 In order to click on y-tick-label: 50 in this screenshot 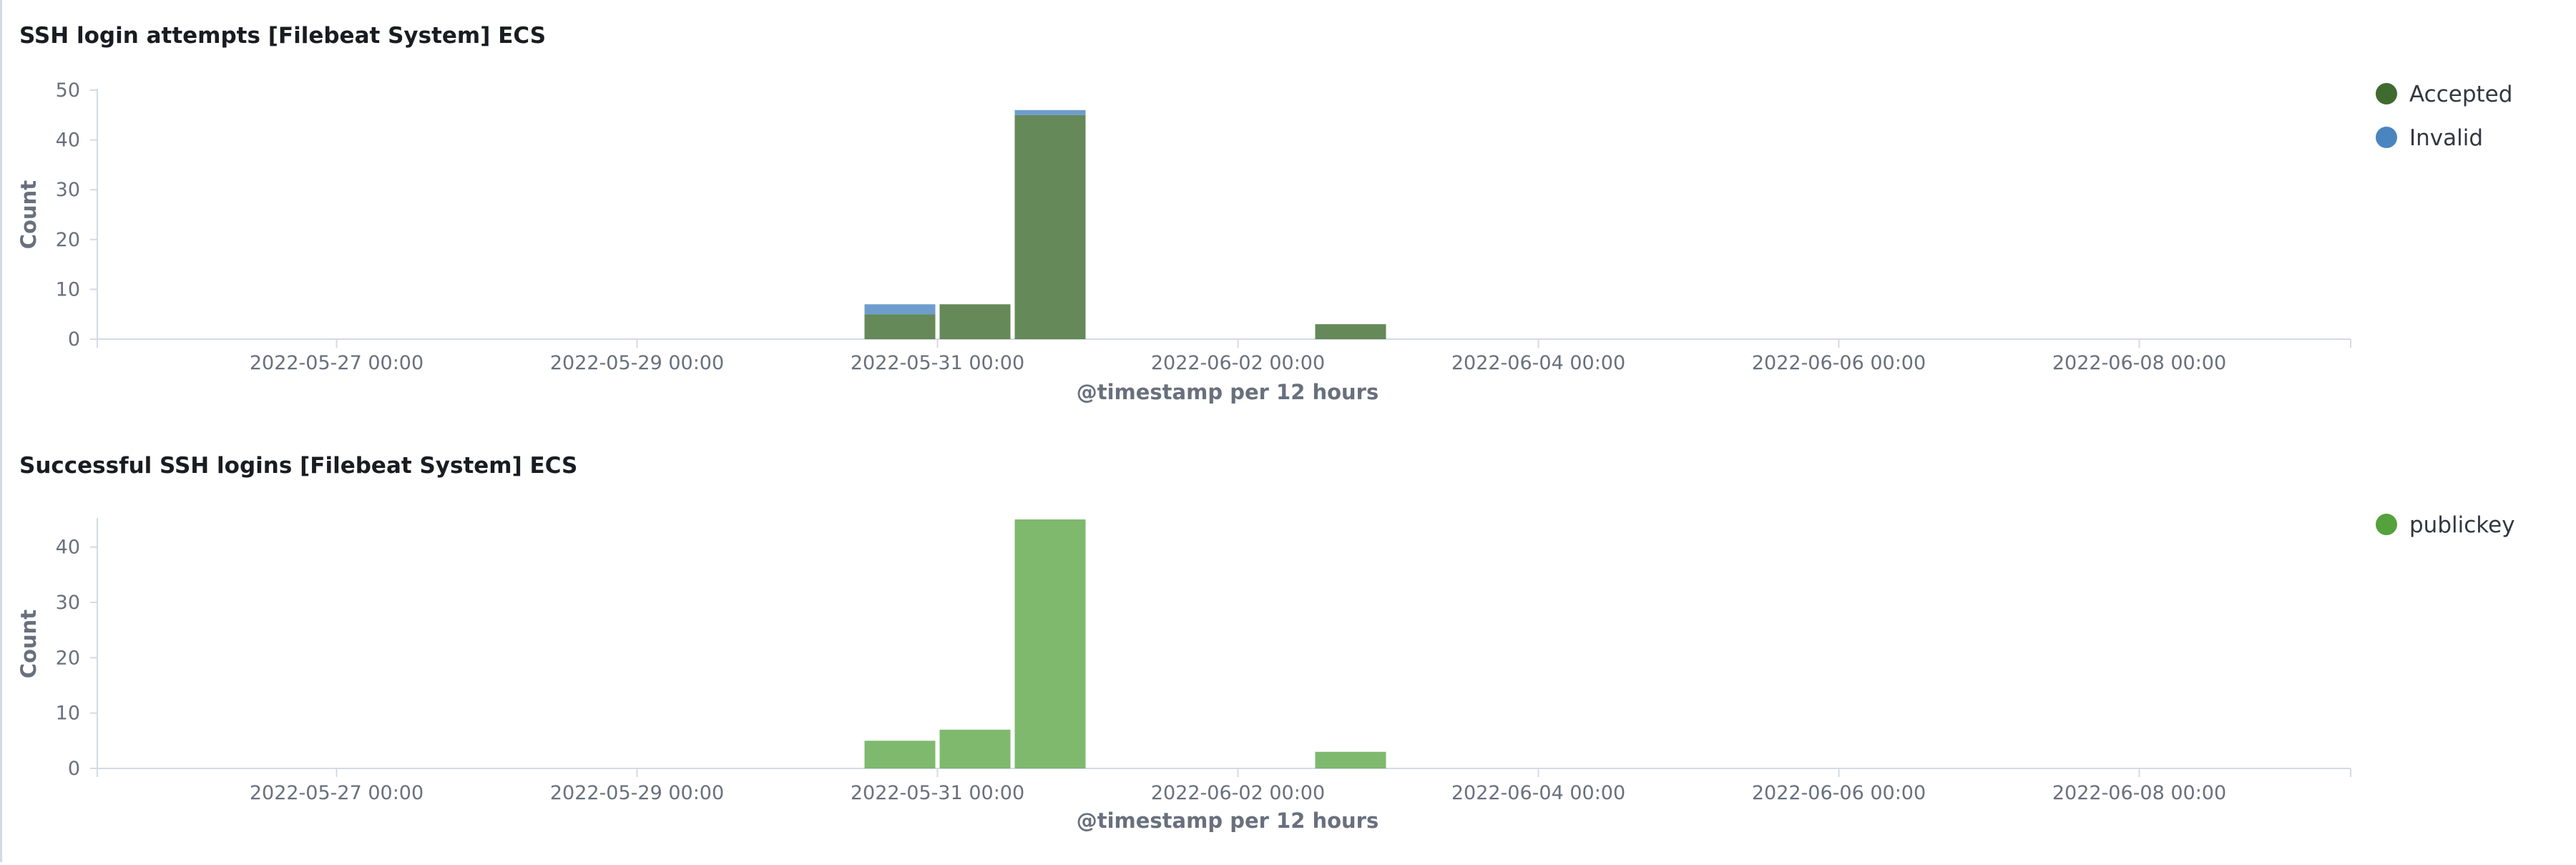, I will do `click(68, 90)`.